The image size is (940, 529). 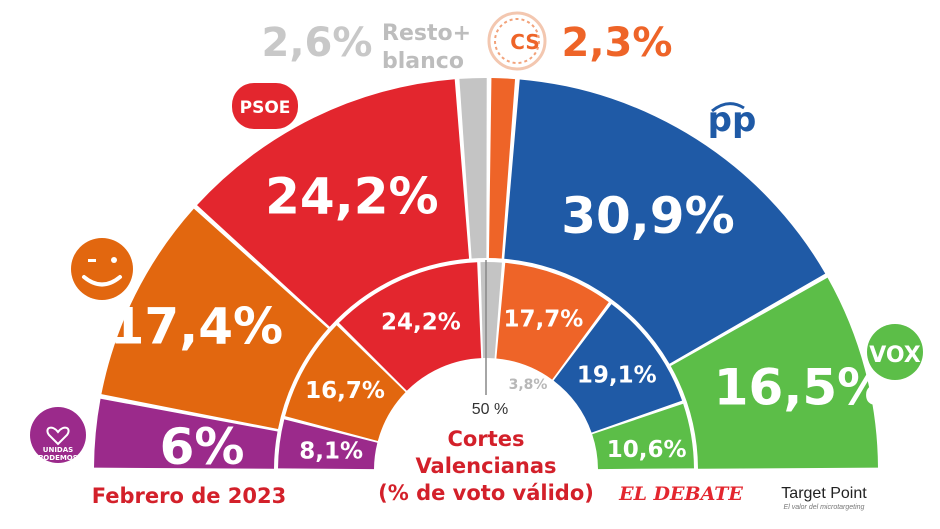 What do you see at coordinates (643, 436) in the screenshot?
I see `inner-segment-vox` at bounding box center [643, 436].